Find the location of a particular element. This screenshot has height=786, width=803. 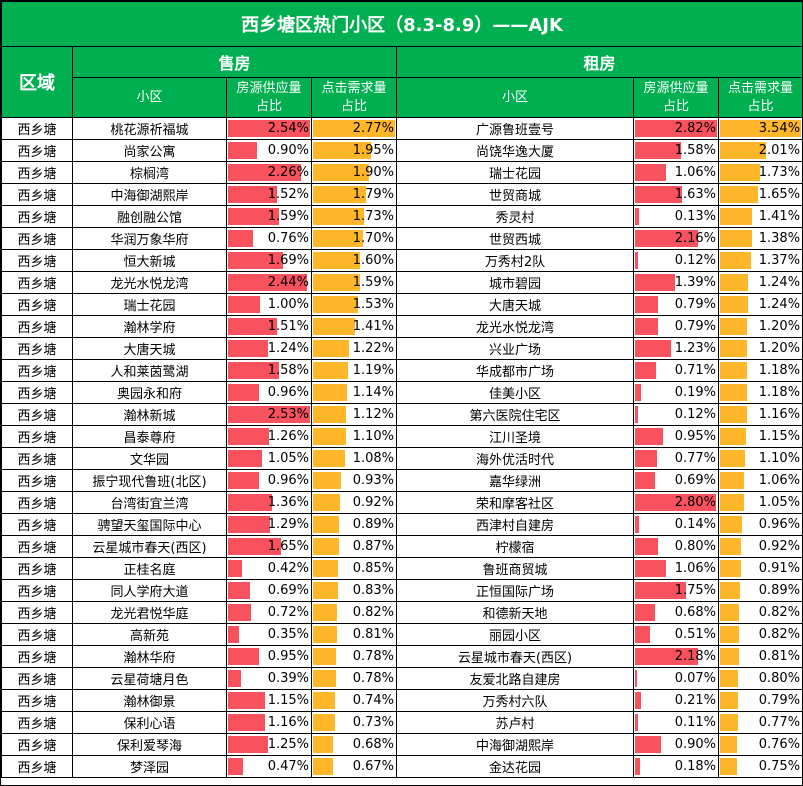

sale-community-cell: 恒大新城 is located at coordinates (149, 260).